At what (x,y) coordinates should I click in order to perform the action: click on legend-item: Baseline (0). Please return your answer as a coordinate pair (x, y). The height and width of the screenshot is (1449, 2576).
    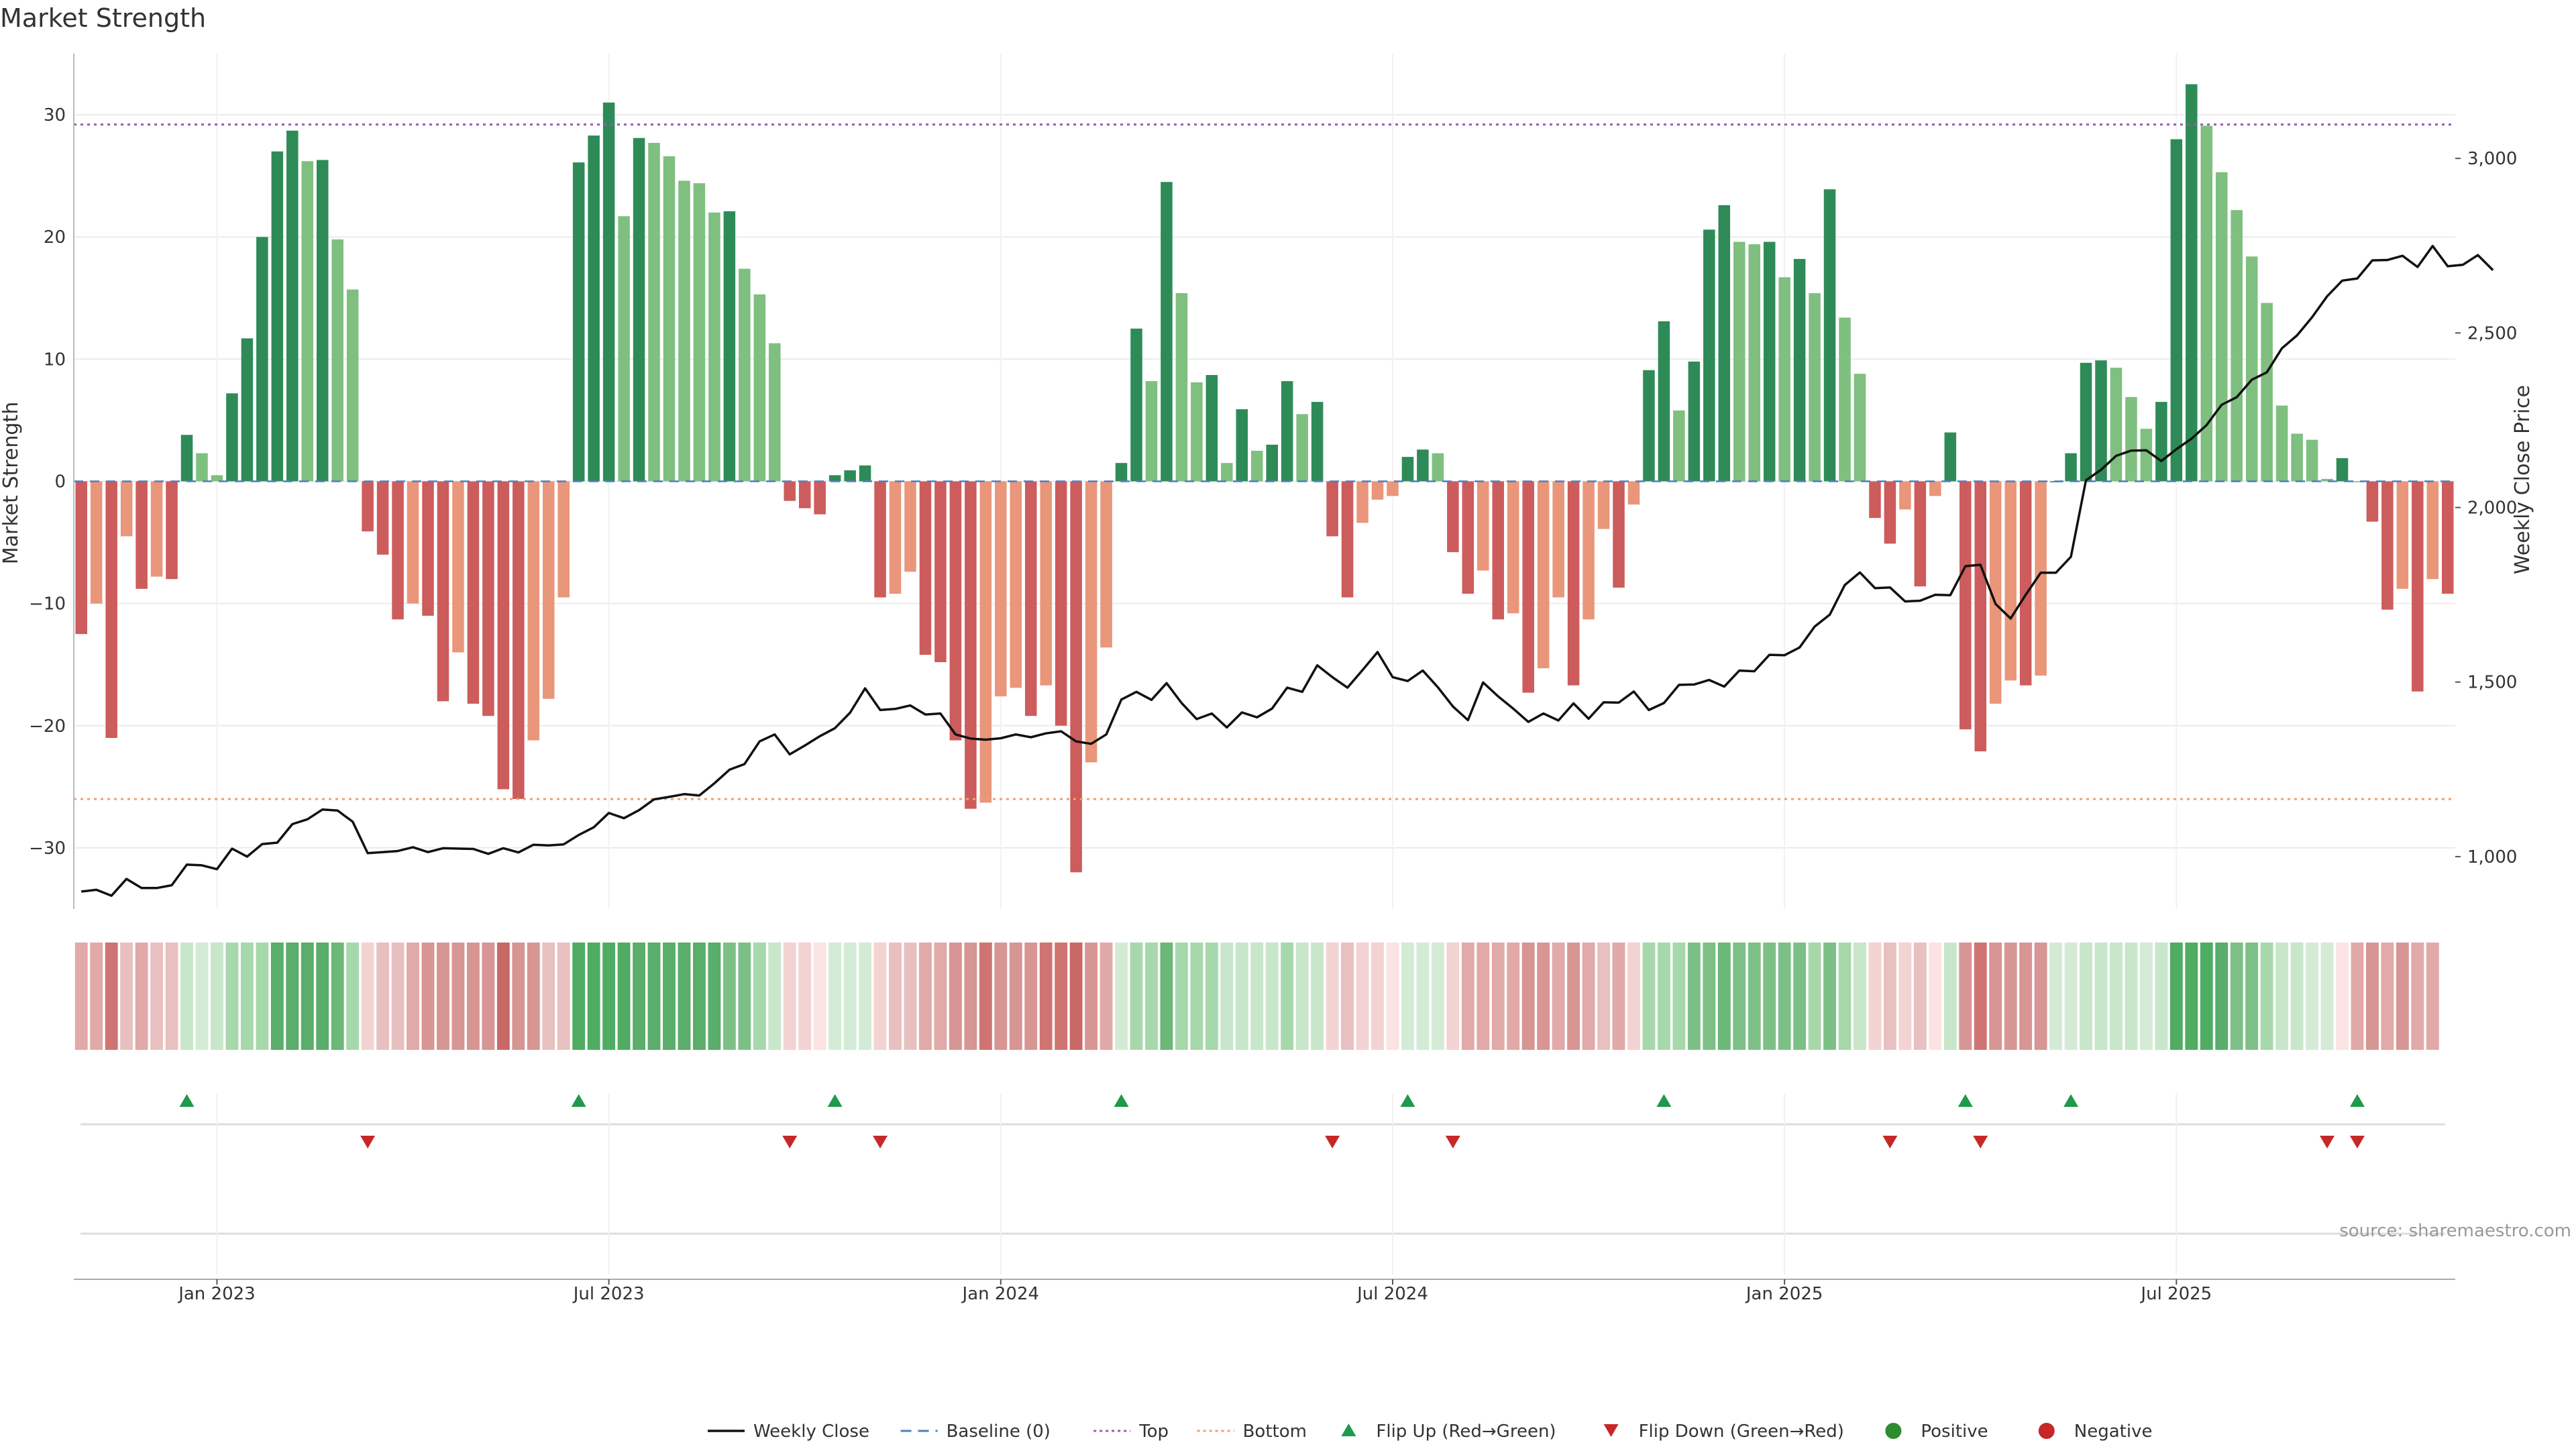
    Looking at the image, I should click on (975, 1431).